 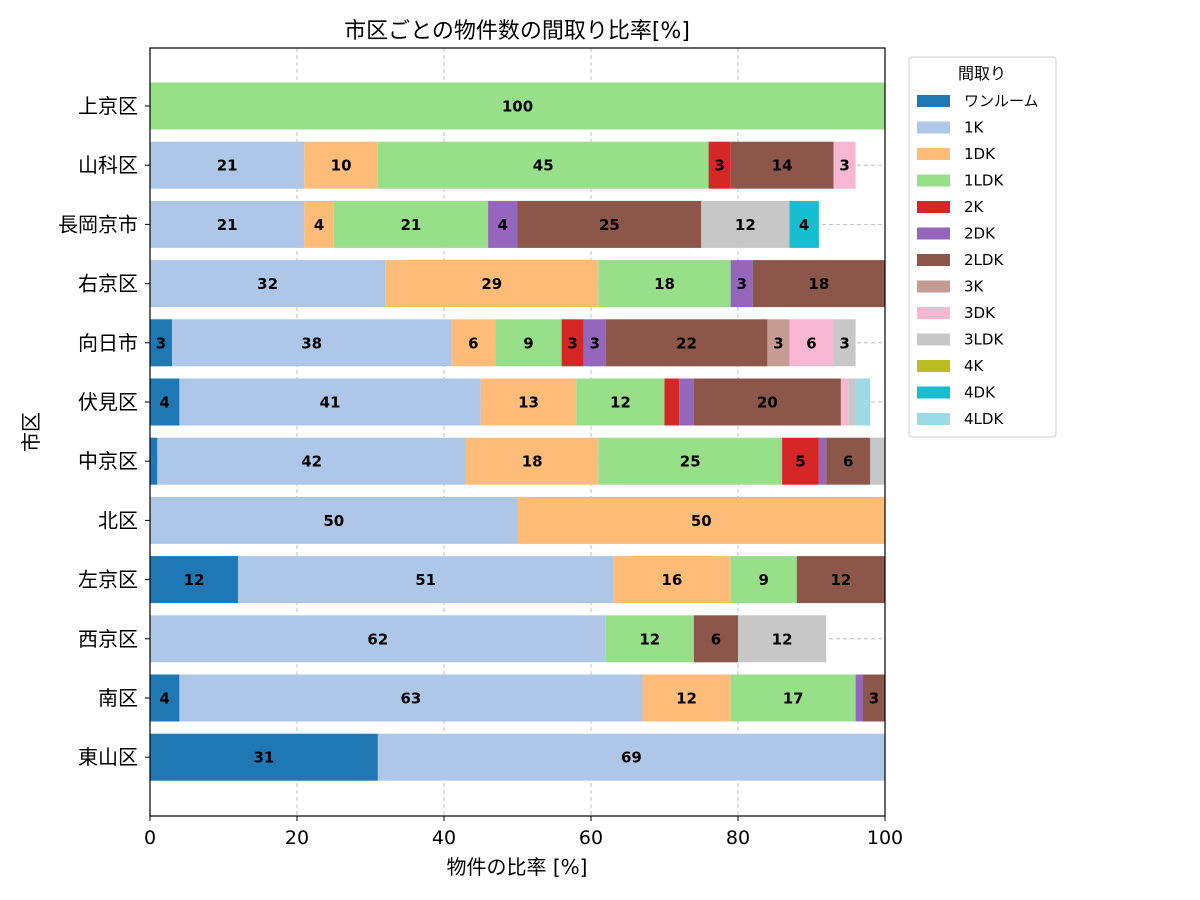 What do you see at coordinates (108, 757) in the screenshot?
I see `y-tick-label: 東山区` at bounding box center [108, 757].